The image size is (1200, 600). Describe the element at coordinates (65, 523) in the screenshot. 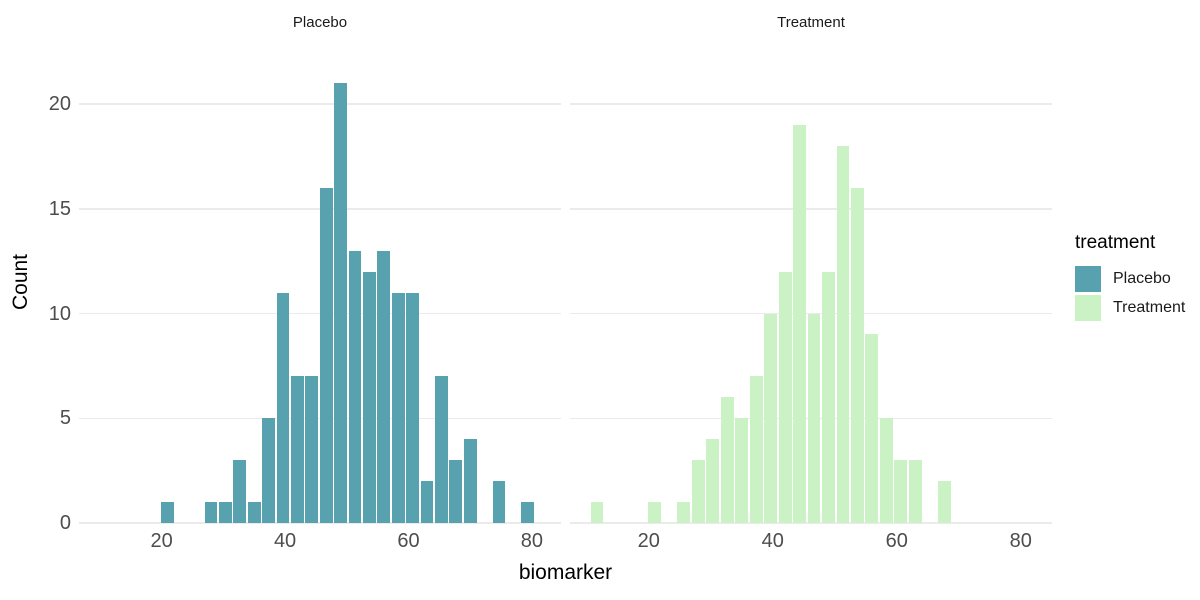

I see `y-tick-label: 0` at that location.